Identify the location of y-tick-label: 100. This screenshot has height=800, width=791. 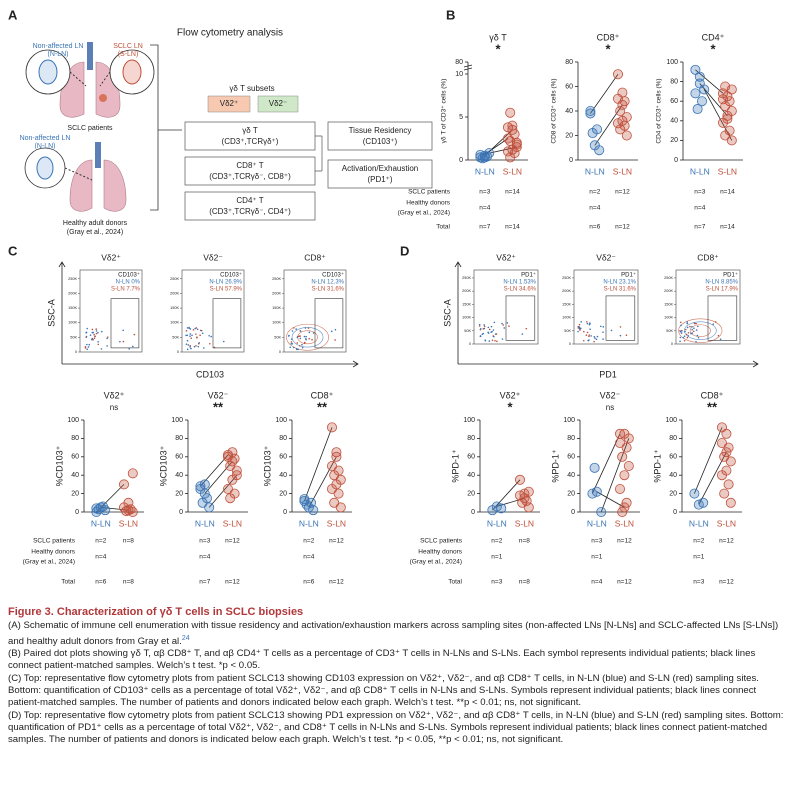
(671, 420).